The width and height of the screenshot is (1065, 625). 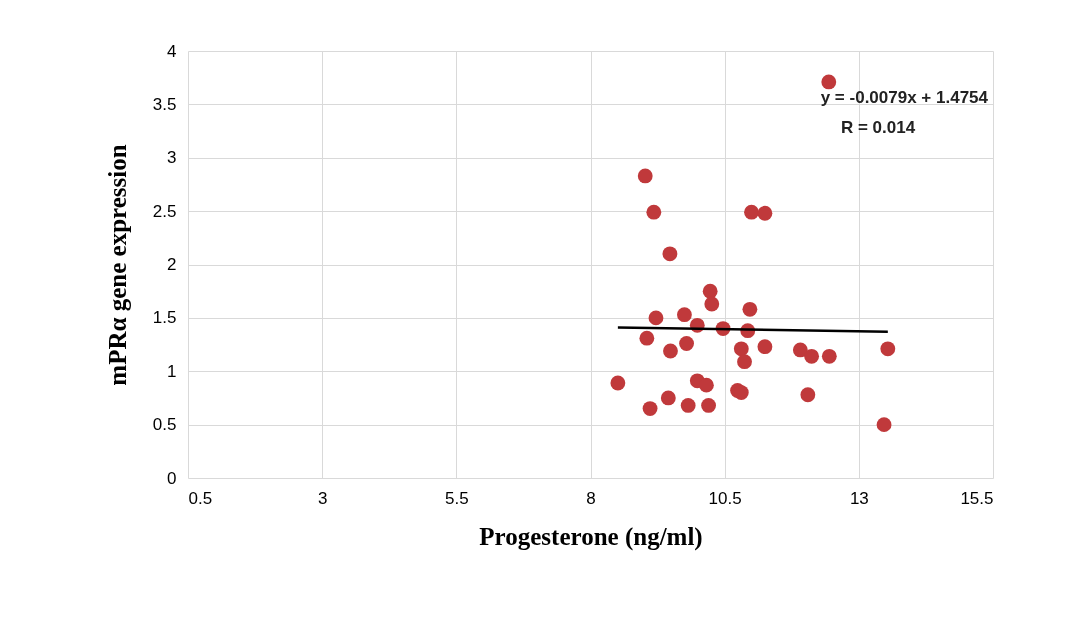 I want to click on x-tick-label: 8, so click(x=591, y=498).